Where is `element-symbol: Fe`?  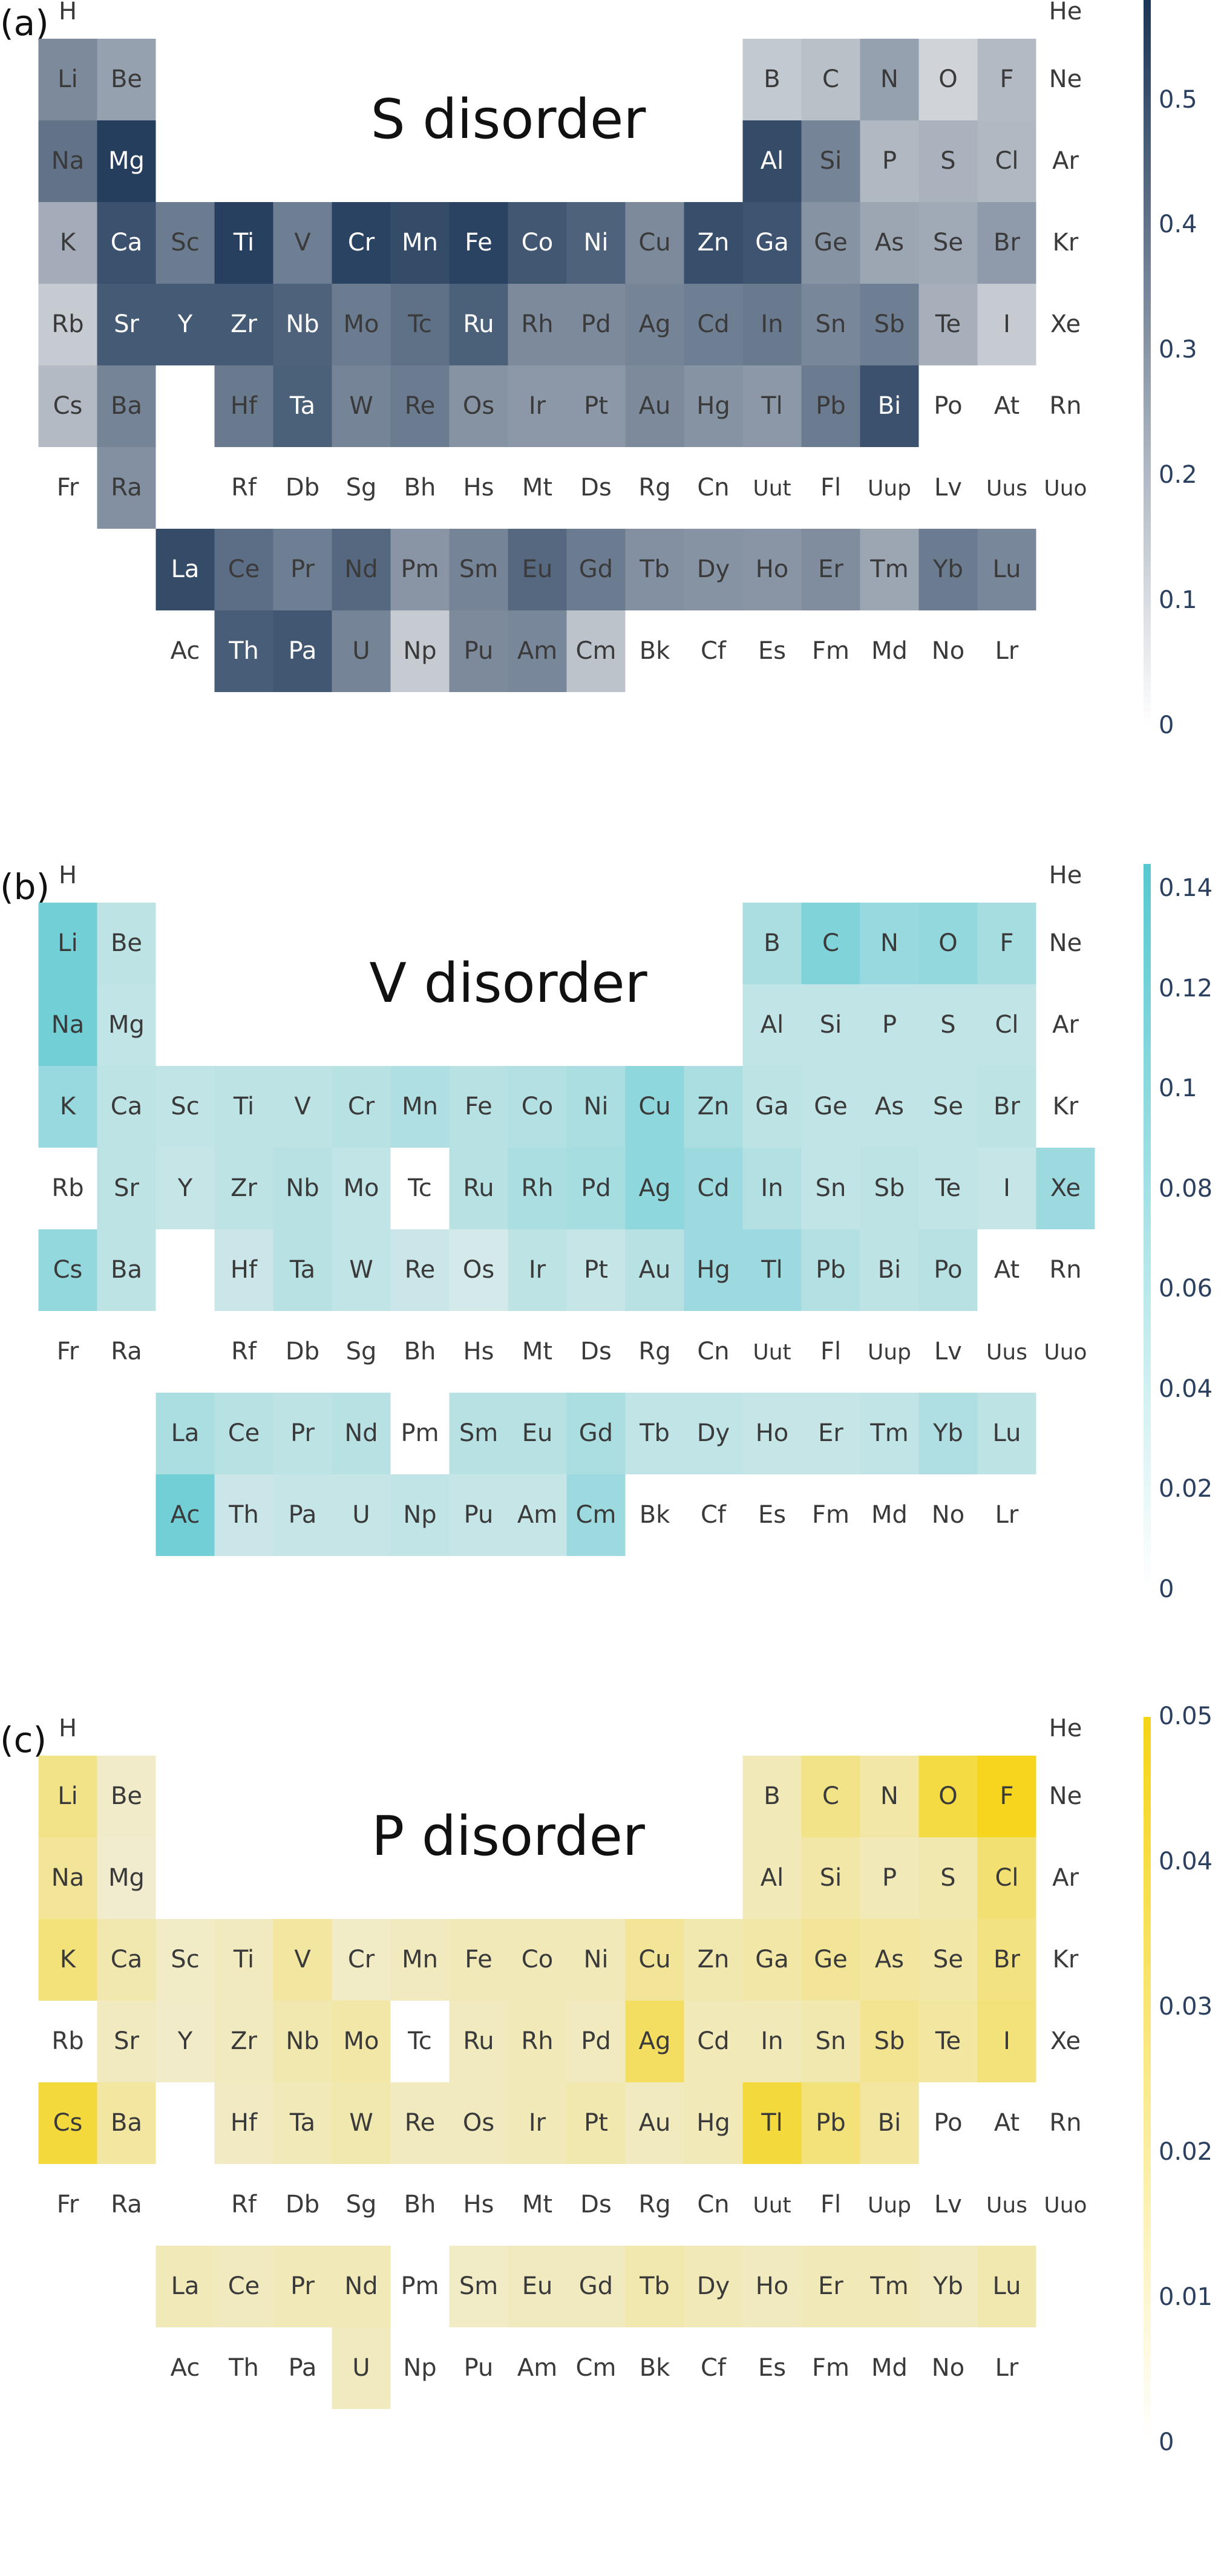
element-symbol: Fe is located at coordinates (478, 243).